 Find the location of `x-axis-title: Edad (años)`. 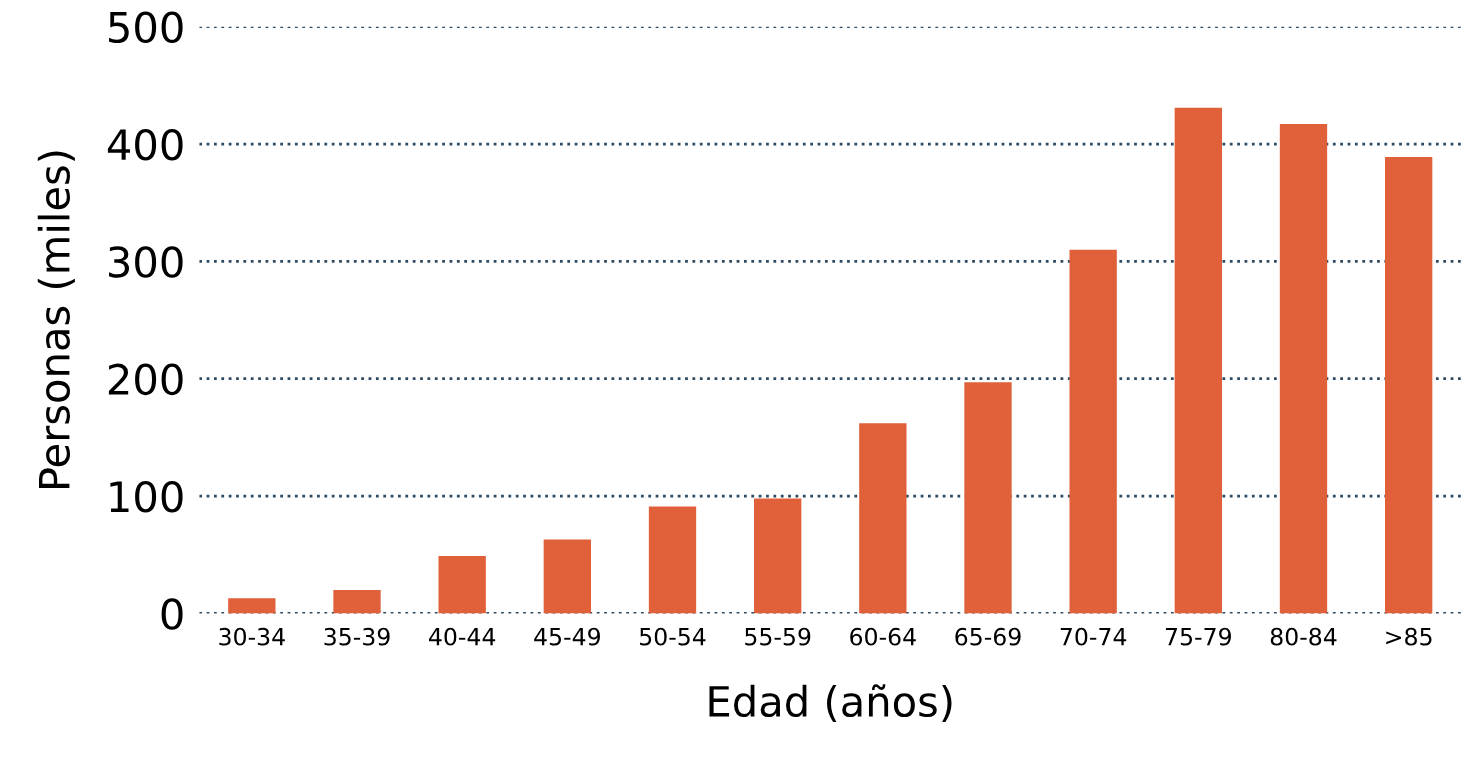

x-axis-title: Edad (años) is located at coordinates (830, 703).